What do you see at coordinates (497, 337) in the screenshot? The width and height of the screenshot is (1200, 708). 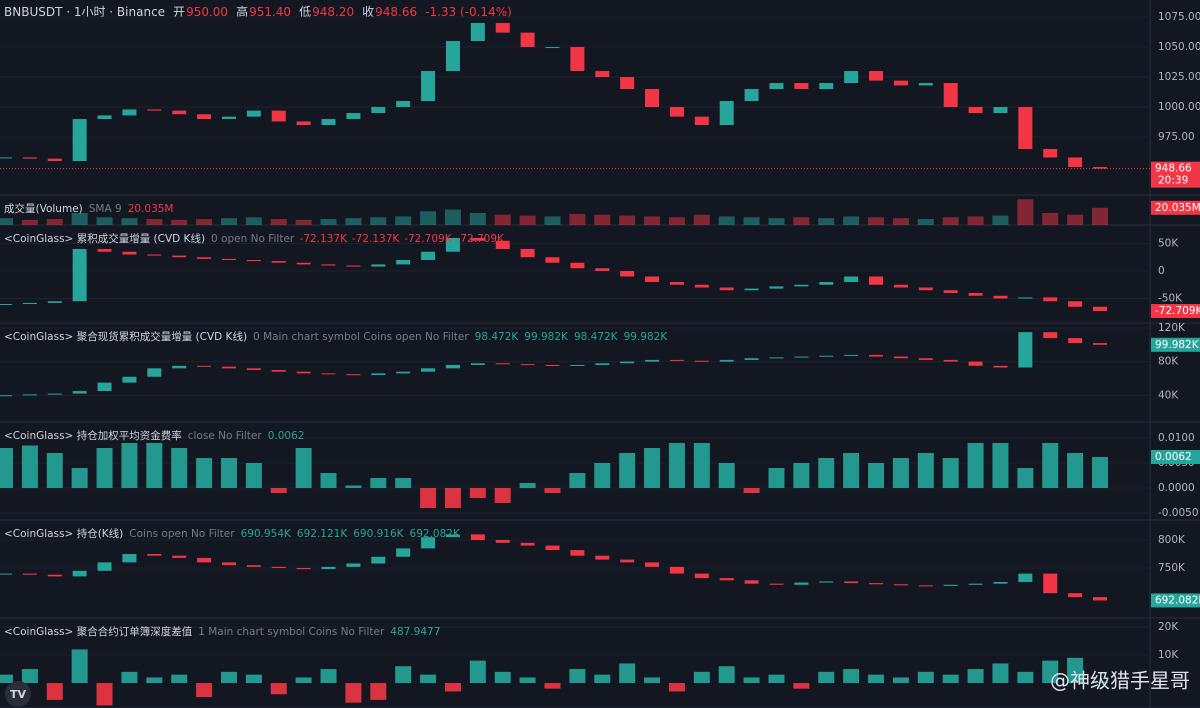 I see `legend-item: 98.472K` at bounding box center [497, 337].